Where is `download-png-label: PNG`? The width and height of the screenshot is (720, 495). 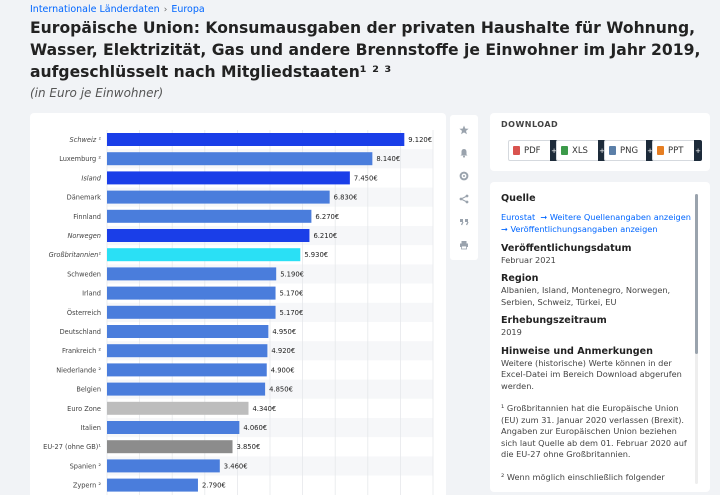 download-png-label: PNG is located at coordinates (629, 150).